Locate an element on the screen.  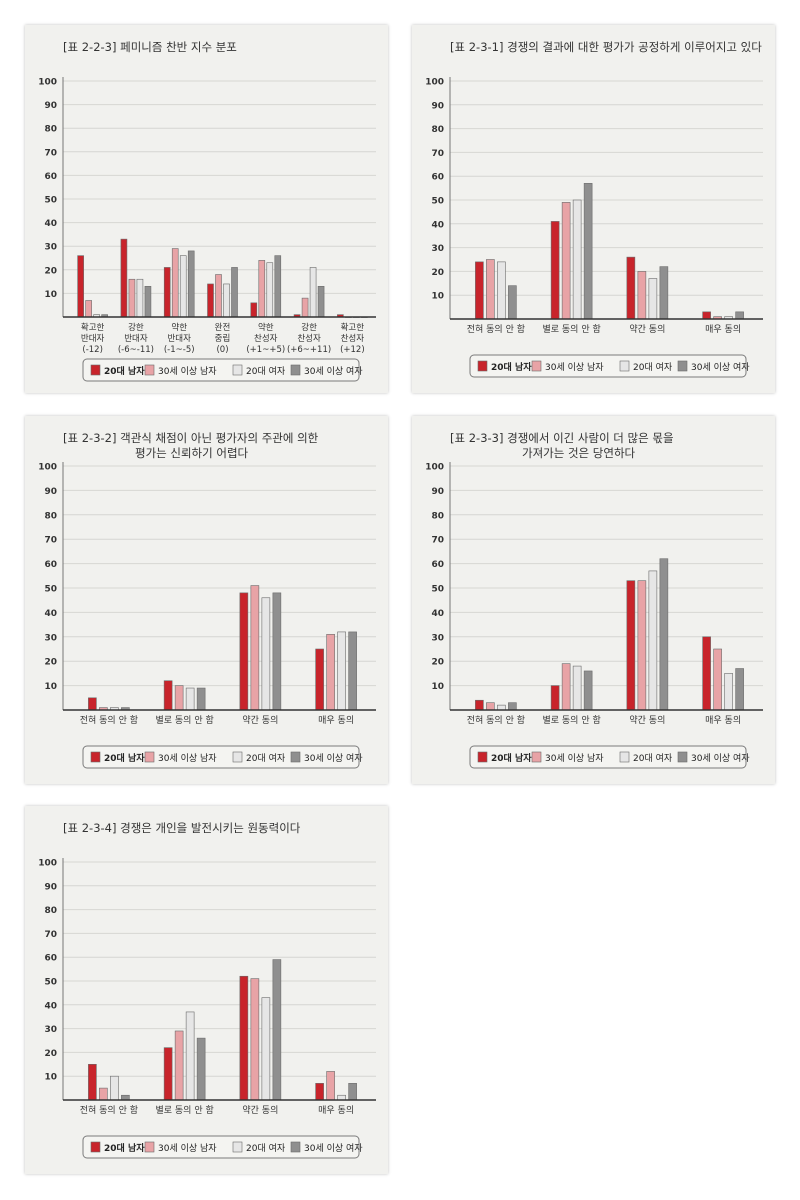
category-label: (-12) is located at coordinates (92, 350).